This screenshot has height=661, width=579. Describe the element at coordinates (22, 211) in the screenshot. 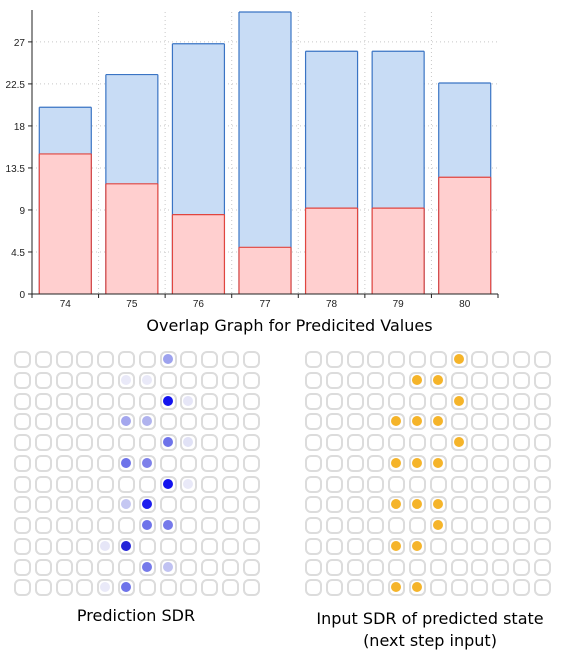

I see `y-tick-label: 9` at that location.